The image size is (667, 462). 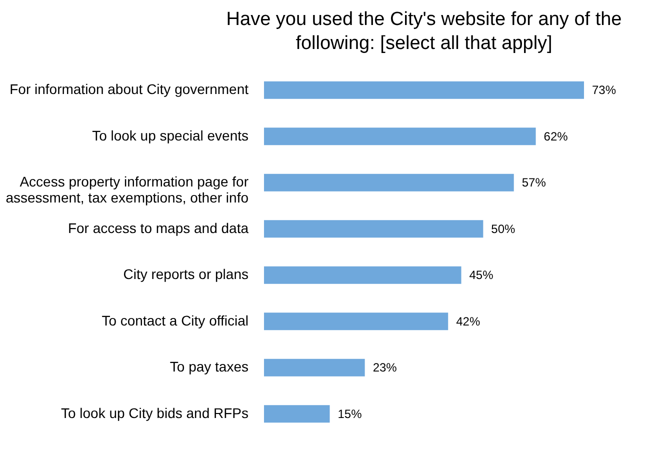 What do you see at coordinates (556, 136) in the screenshot?
I see `data-label: 62%` at bounding box center [556, 136].